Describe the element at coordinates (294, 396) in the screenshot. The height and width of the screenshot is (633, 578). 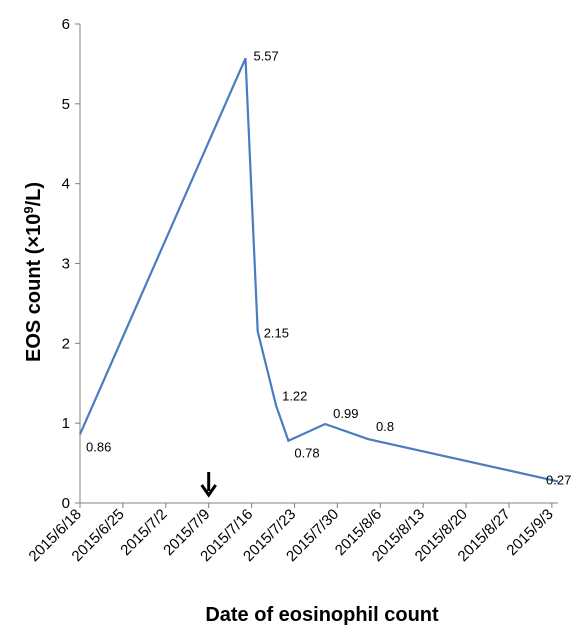
I see `data-label: 1.22` at that location.